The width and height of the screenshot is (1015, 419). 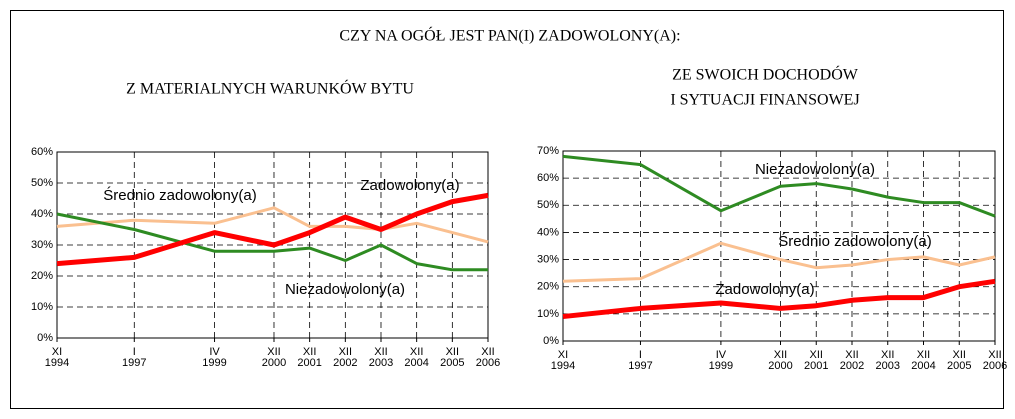 What do you see at coordinates (509, 35) in the screenshot?
I see `page-title: CZY NA OGÓŁ JEST PAN(I) ZADOWOLONY(A):` at bounding box center [509, 35].